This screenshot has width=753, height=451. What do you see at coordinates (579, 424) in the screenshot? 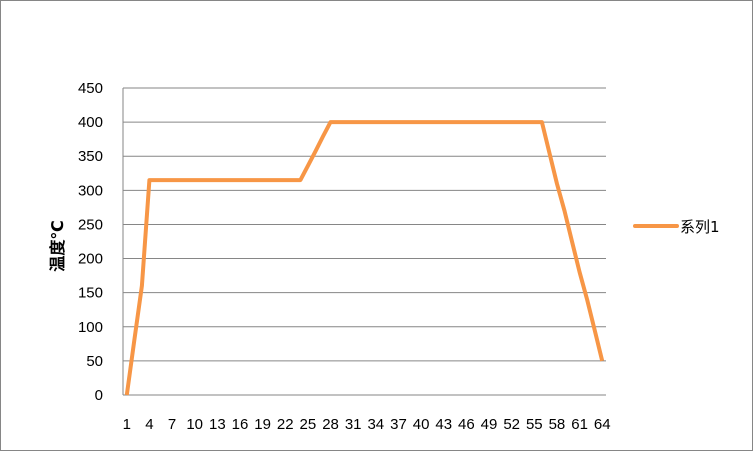
I see `x-tick-label: 61` at bounding box center [579, 424].